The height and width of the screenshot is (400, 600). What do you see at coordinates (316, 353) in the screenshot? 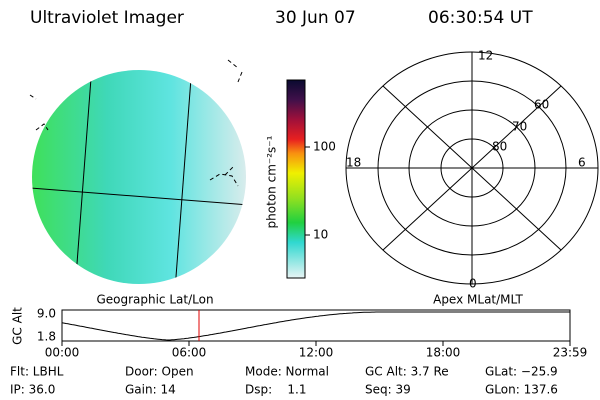
I see `x-tick-label: 12:00` at bounding box center [316, 353].